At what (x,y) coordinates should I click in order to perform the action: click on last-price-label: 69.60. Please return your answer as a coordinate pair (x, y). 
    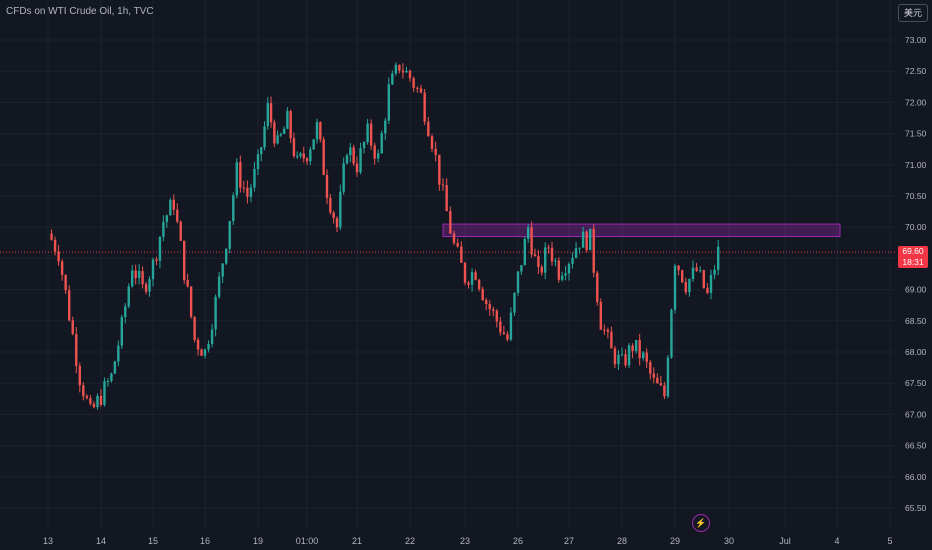
    Looking at the image, I should click on (913, 251).